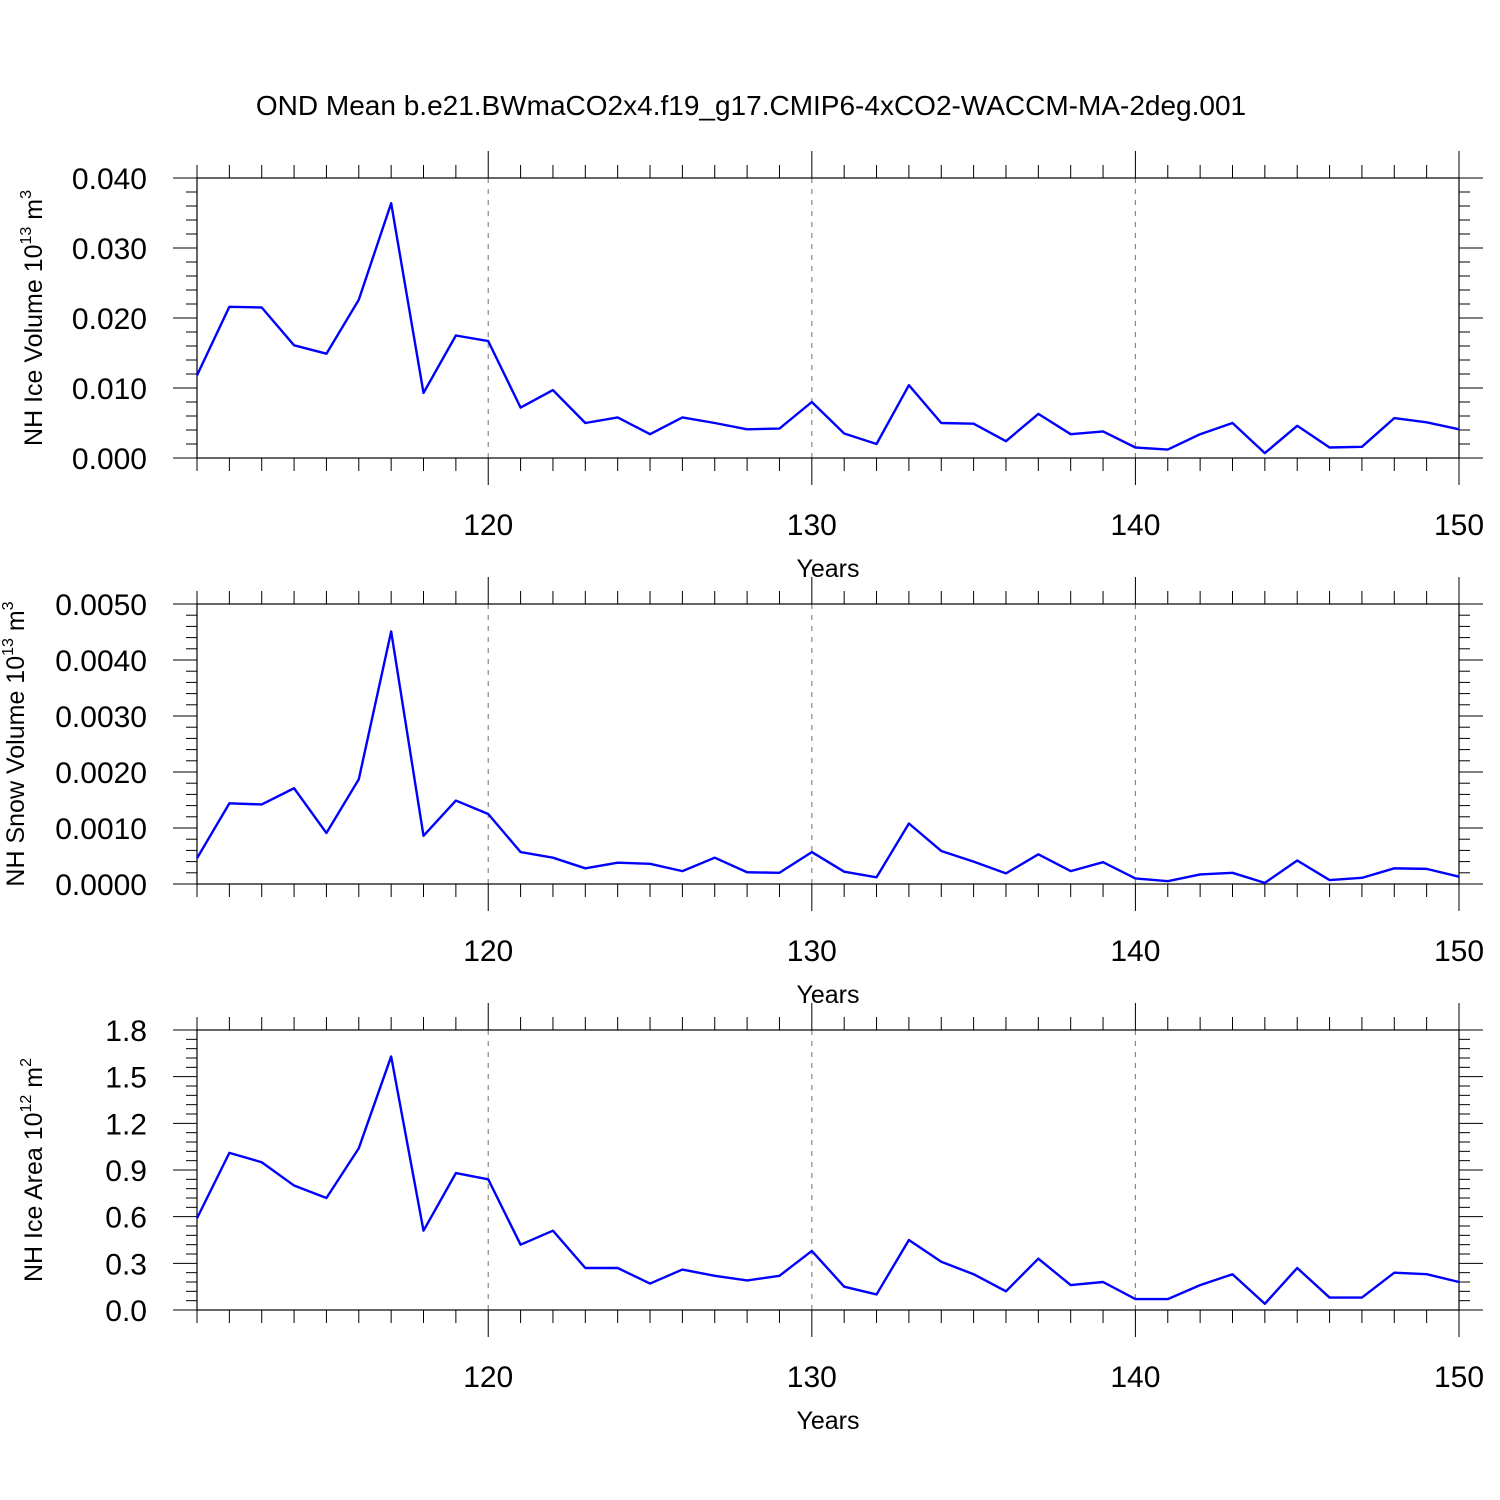 The height and width of the screenshot is (1500, 1500). I want to click on ice-area-xtick-label-3: 150, so click(1459, 1377).